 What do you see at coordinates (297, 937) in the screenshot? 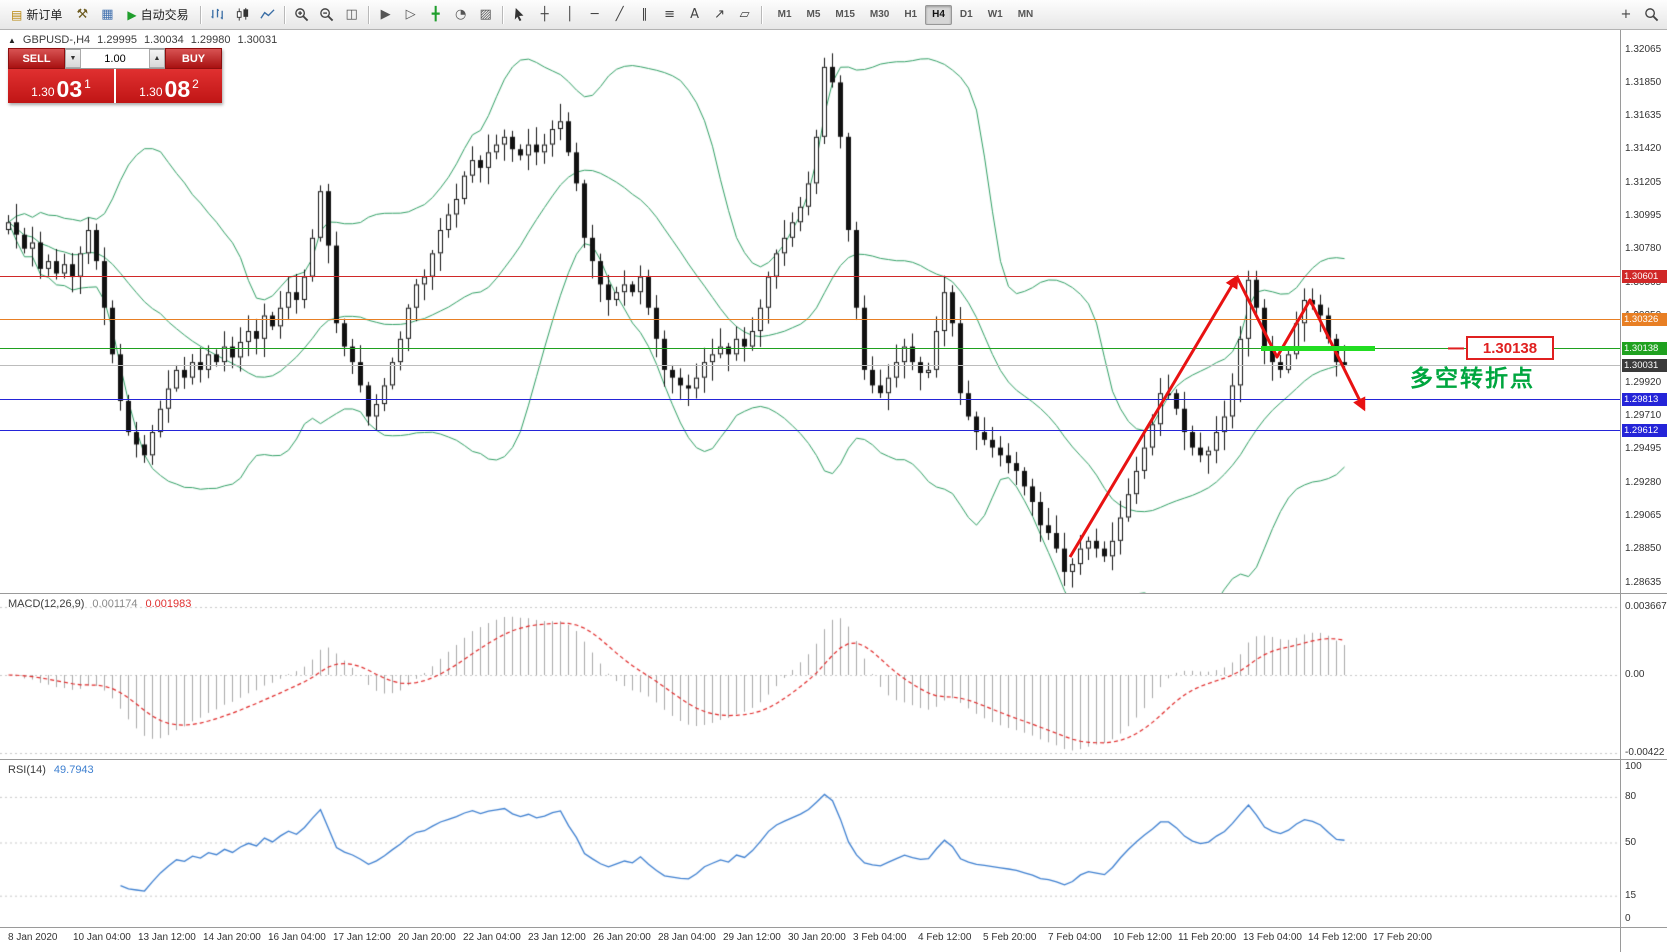
I see `time-axis-label: 16 Jan 04:00` at bounding box center [297, 937].